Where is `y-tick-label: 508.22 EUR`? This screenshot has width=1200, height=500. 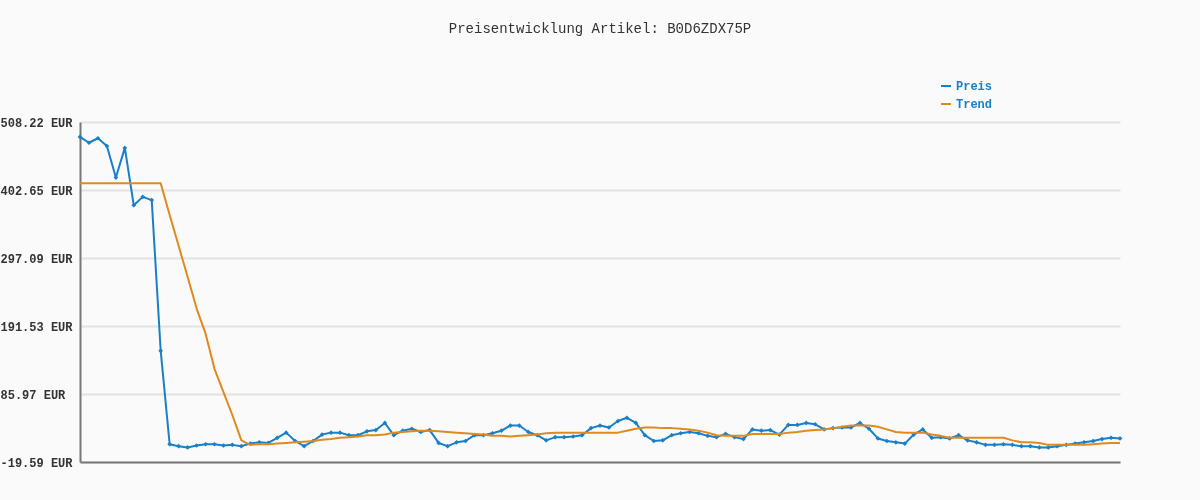 y-tick-label: 508.22 EUR is located at coordinates (37, 123).